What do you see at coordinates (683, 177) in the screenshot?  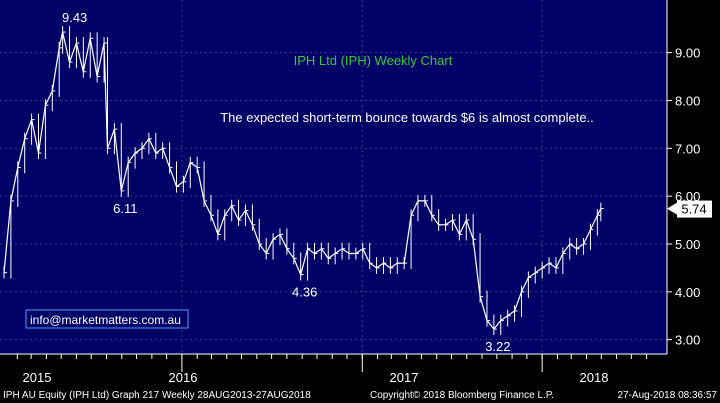 I see `y-axis: 3.00 4.00 5.00 6.00 7.00 8.00 9.00` at bounding box center [683, 177].